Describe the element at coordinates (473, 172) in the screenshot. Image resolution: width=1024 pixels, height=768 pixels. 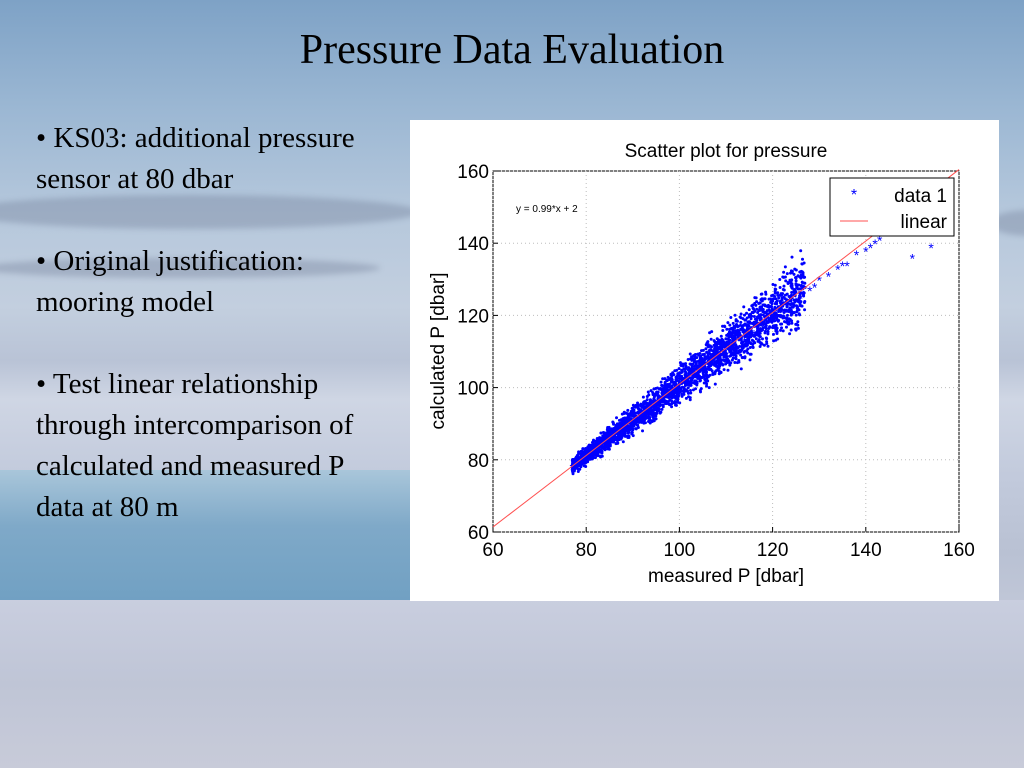
I see `y-tick-label: 160` at that location.